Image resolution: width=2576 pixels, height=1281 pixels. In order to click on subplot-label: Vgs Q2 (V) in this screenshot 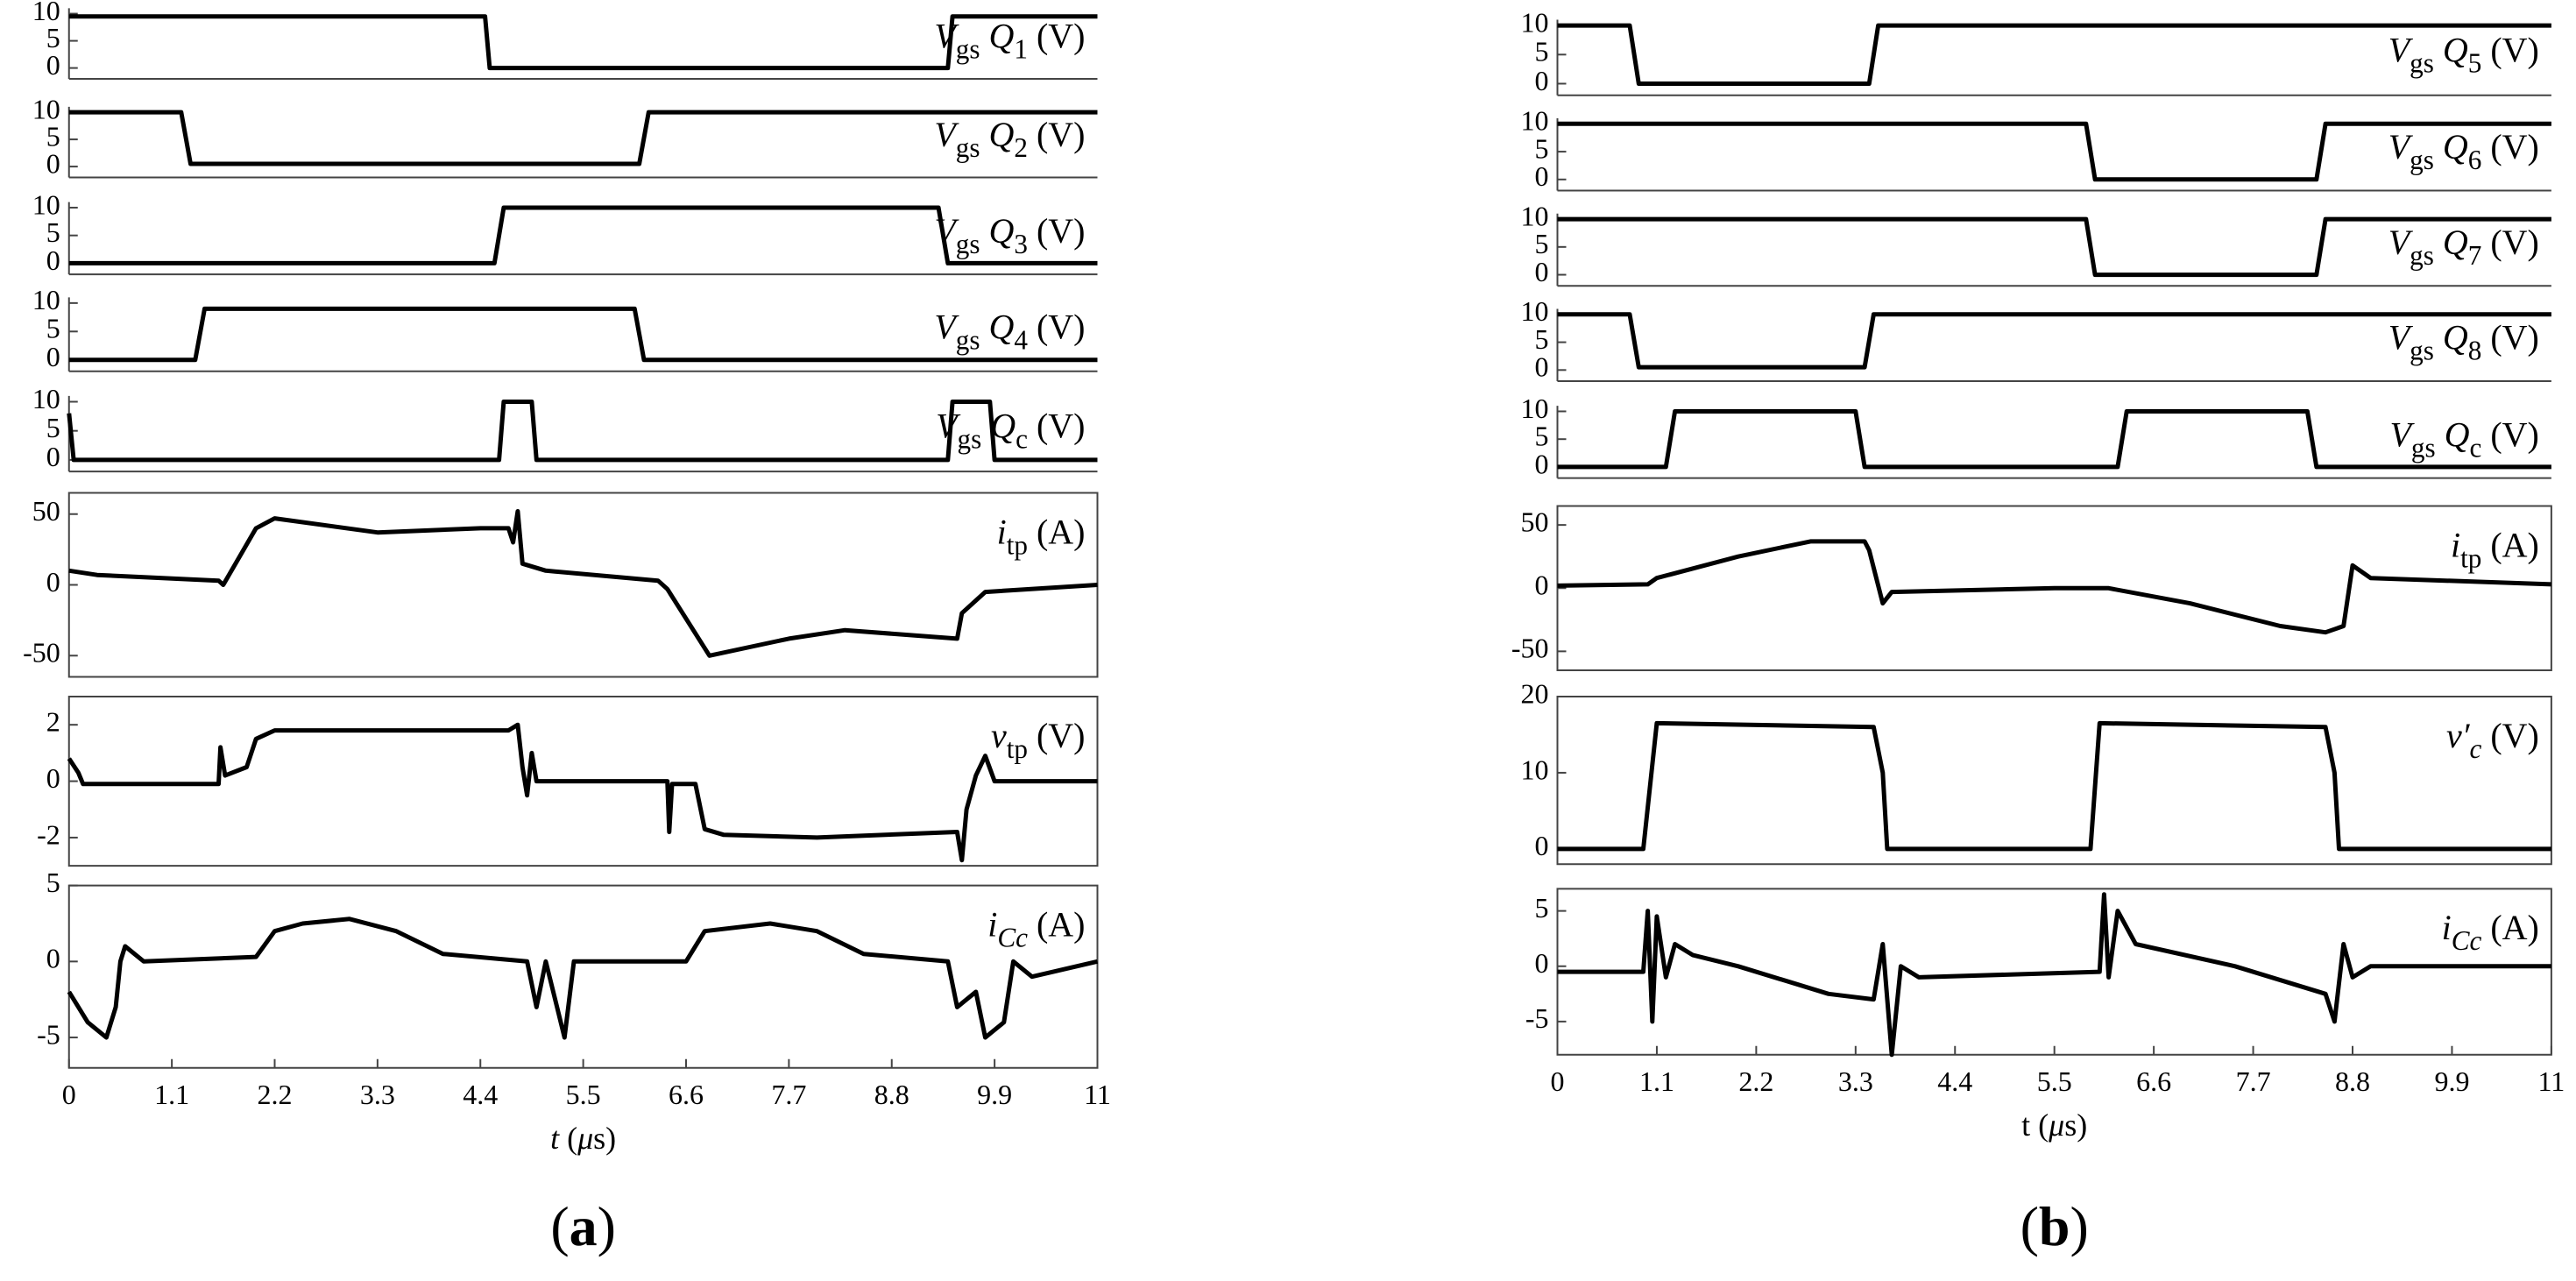, I will do `click(1009, 139)`.